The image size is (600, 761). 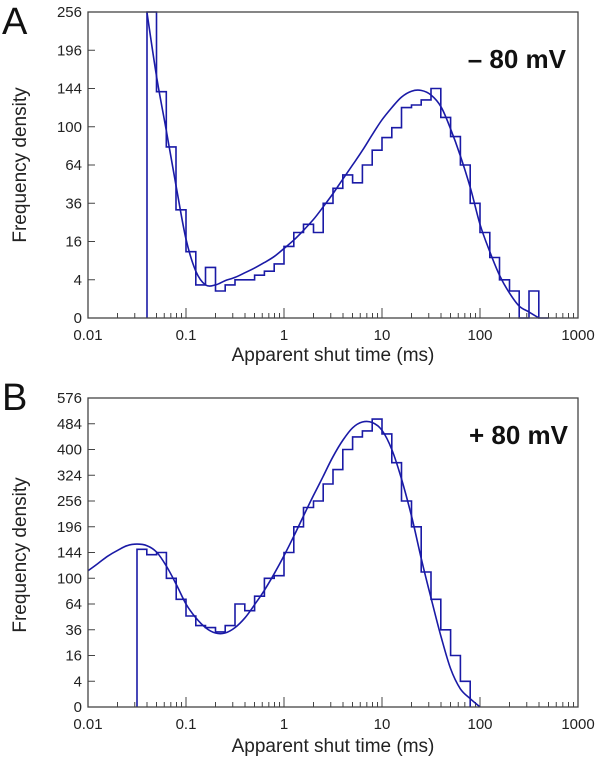 What do you see at coordinates (15, 22) in the screenshot?
I see `panel-letter-a: A` at bounding box center [15, 22].